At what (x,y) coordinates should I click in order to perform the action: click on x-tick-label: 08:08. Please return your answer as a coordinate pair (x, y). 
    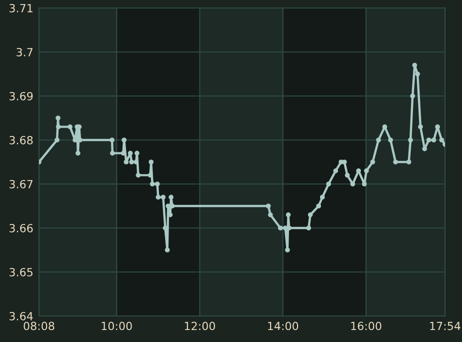
    Looking at the image, I should click on (39, 326).